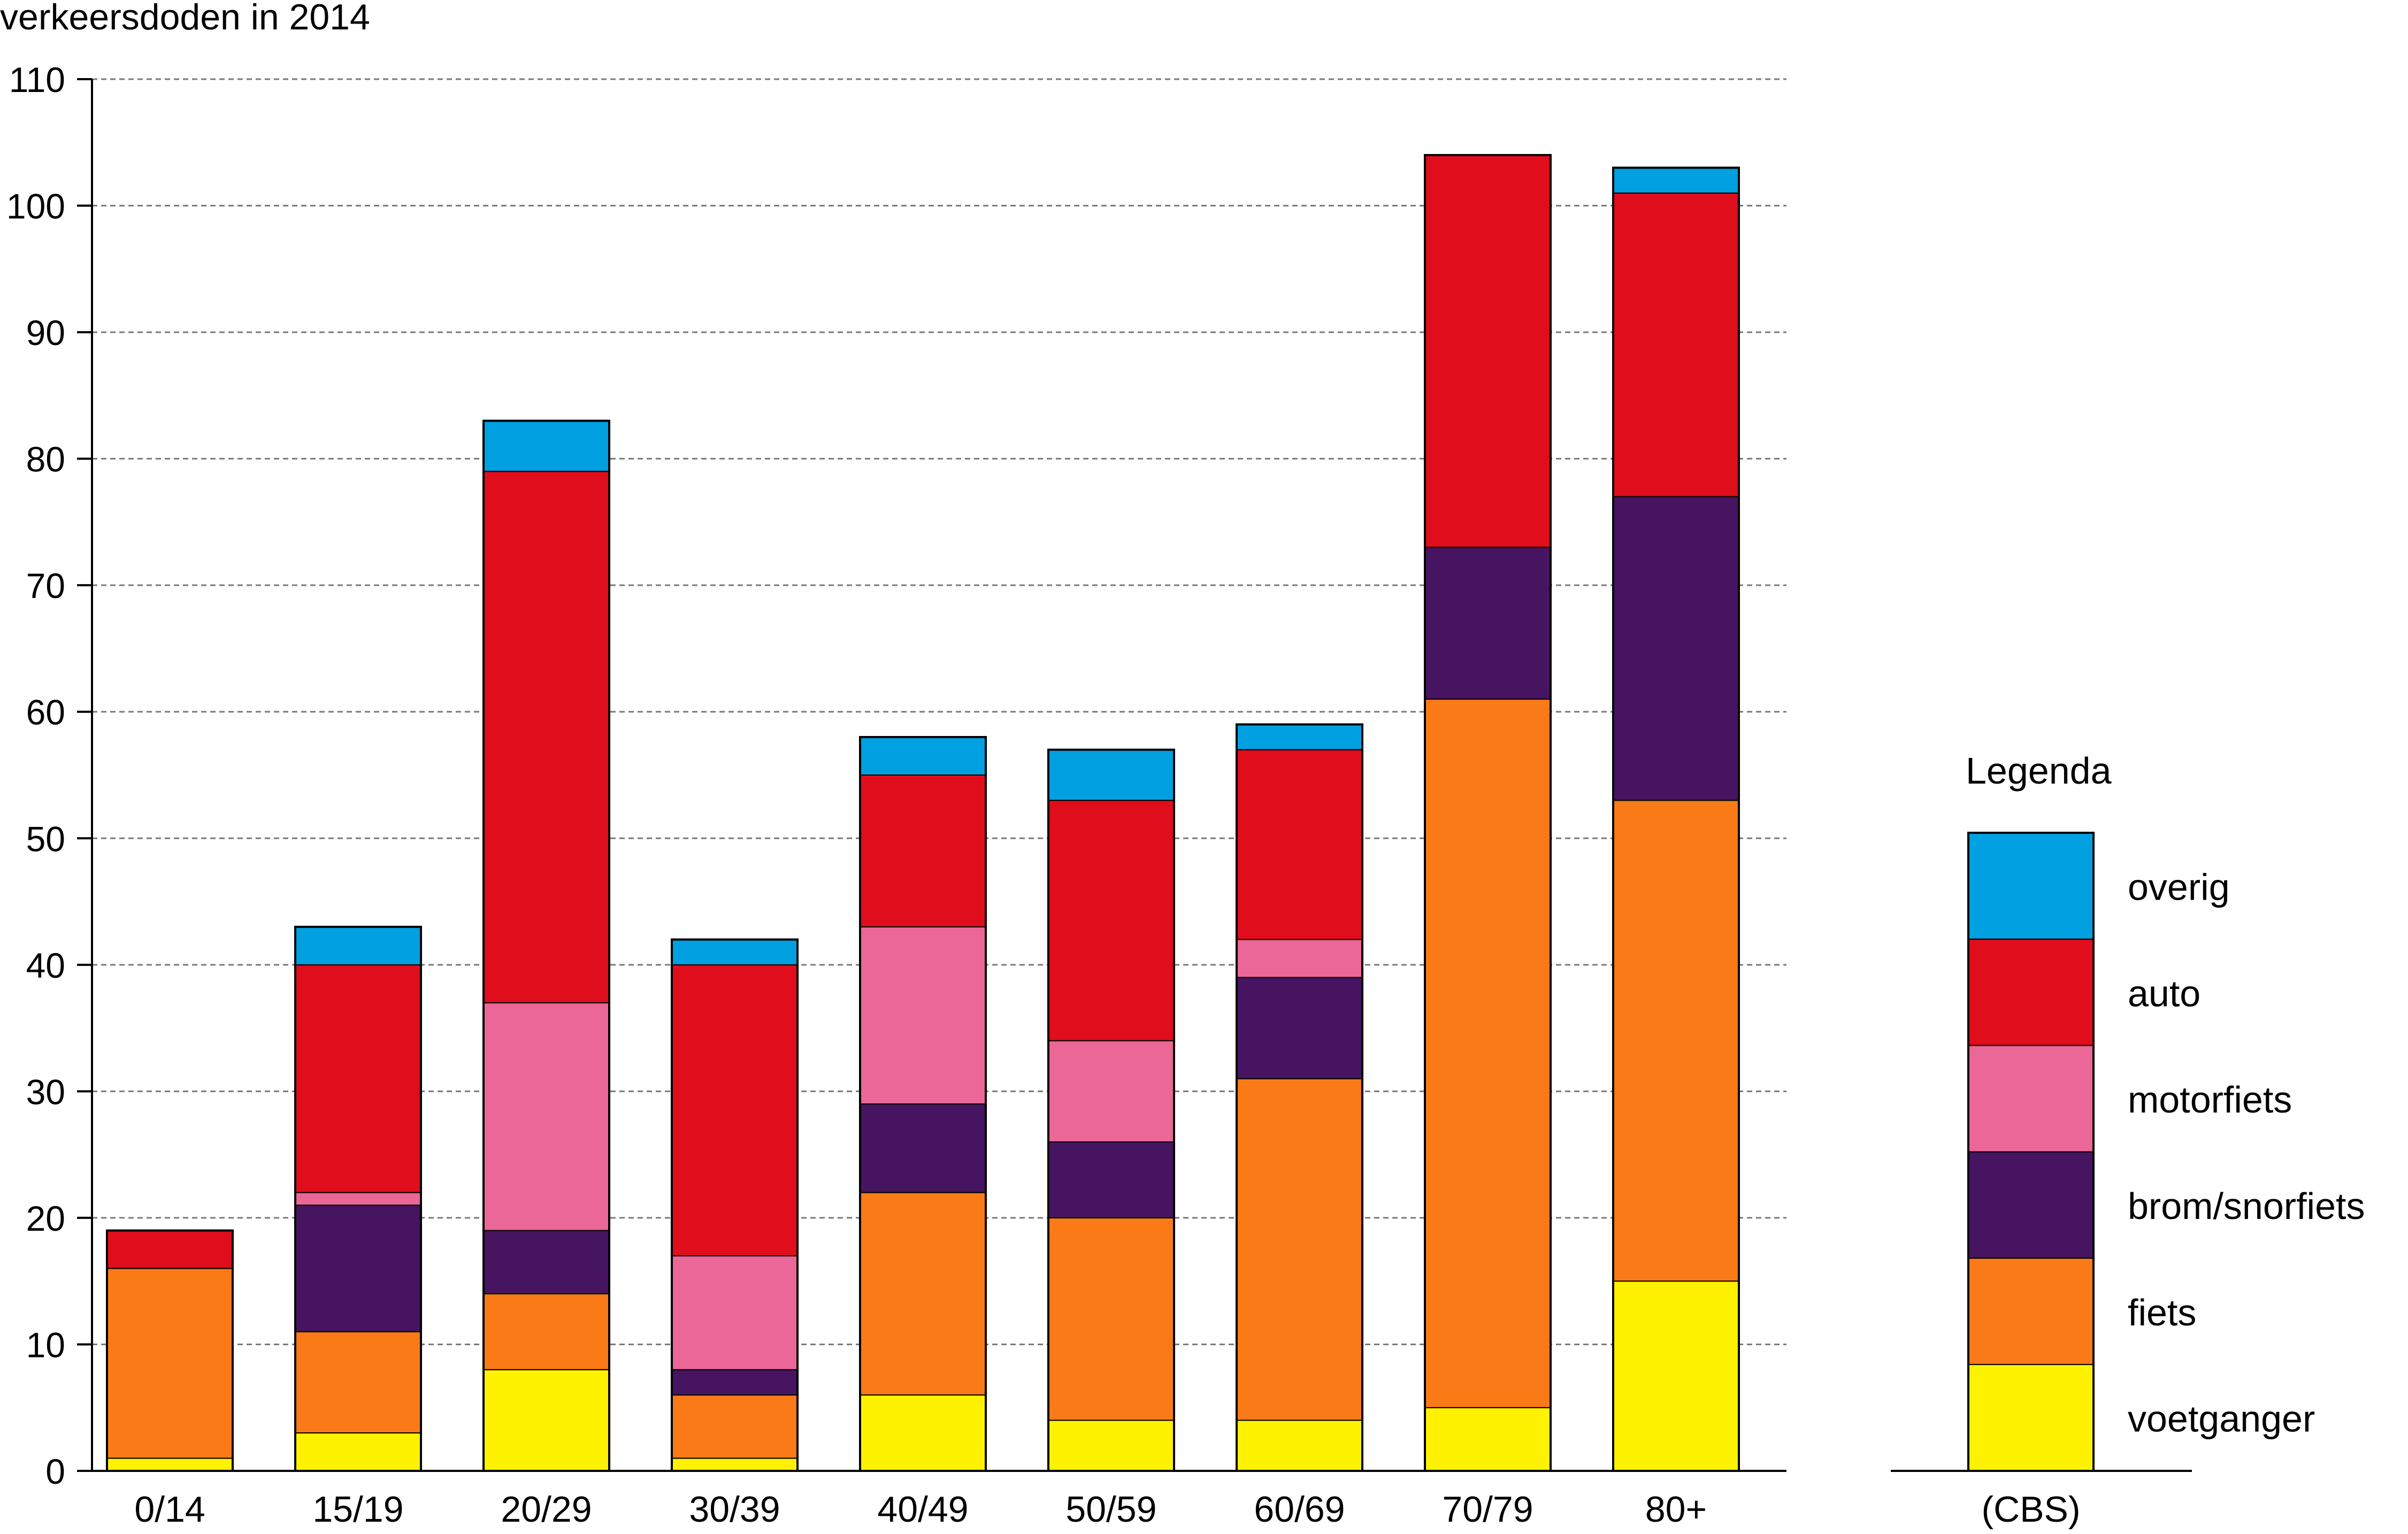  I want to click on y-tick-label-110: 110, so click(37, 80).